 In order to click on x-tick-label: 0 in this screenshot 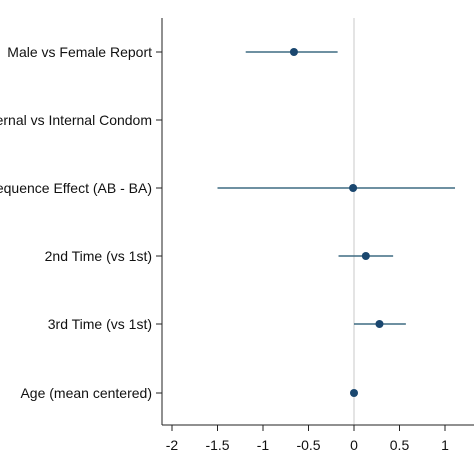, I will do `click(354, 445)`.